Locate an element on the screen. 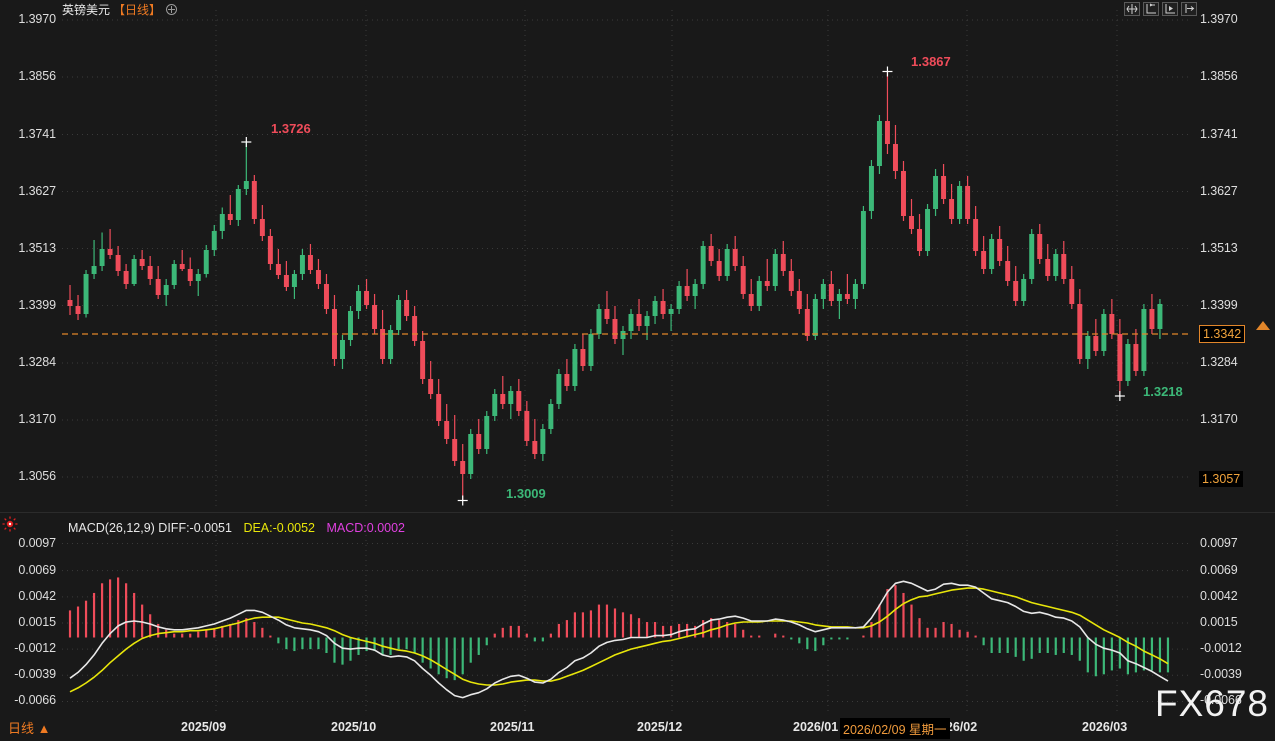  symbol-title: 英镑美元 【日线】 is located at coordinates (120, 9).